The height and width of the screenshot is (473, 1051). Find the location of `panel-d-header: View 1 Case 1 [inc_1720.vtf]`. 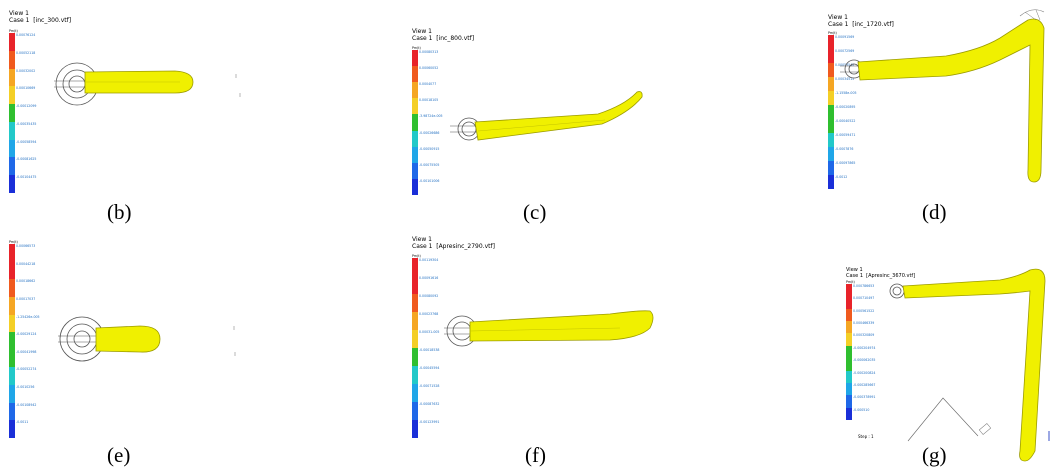

panel-d-header: View 1 Case 1 [inc_1720.vtf] is located at coordinates (861, 21).